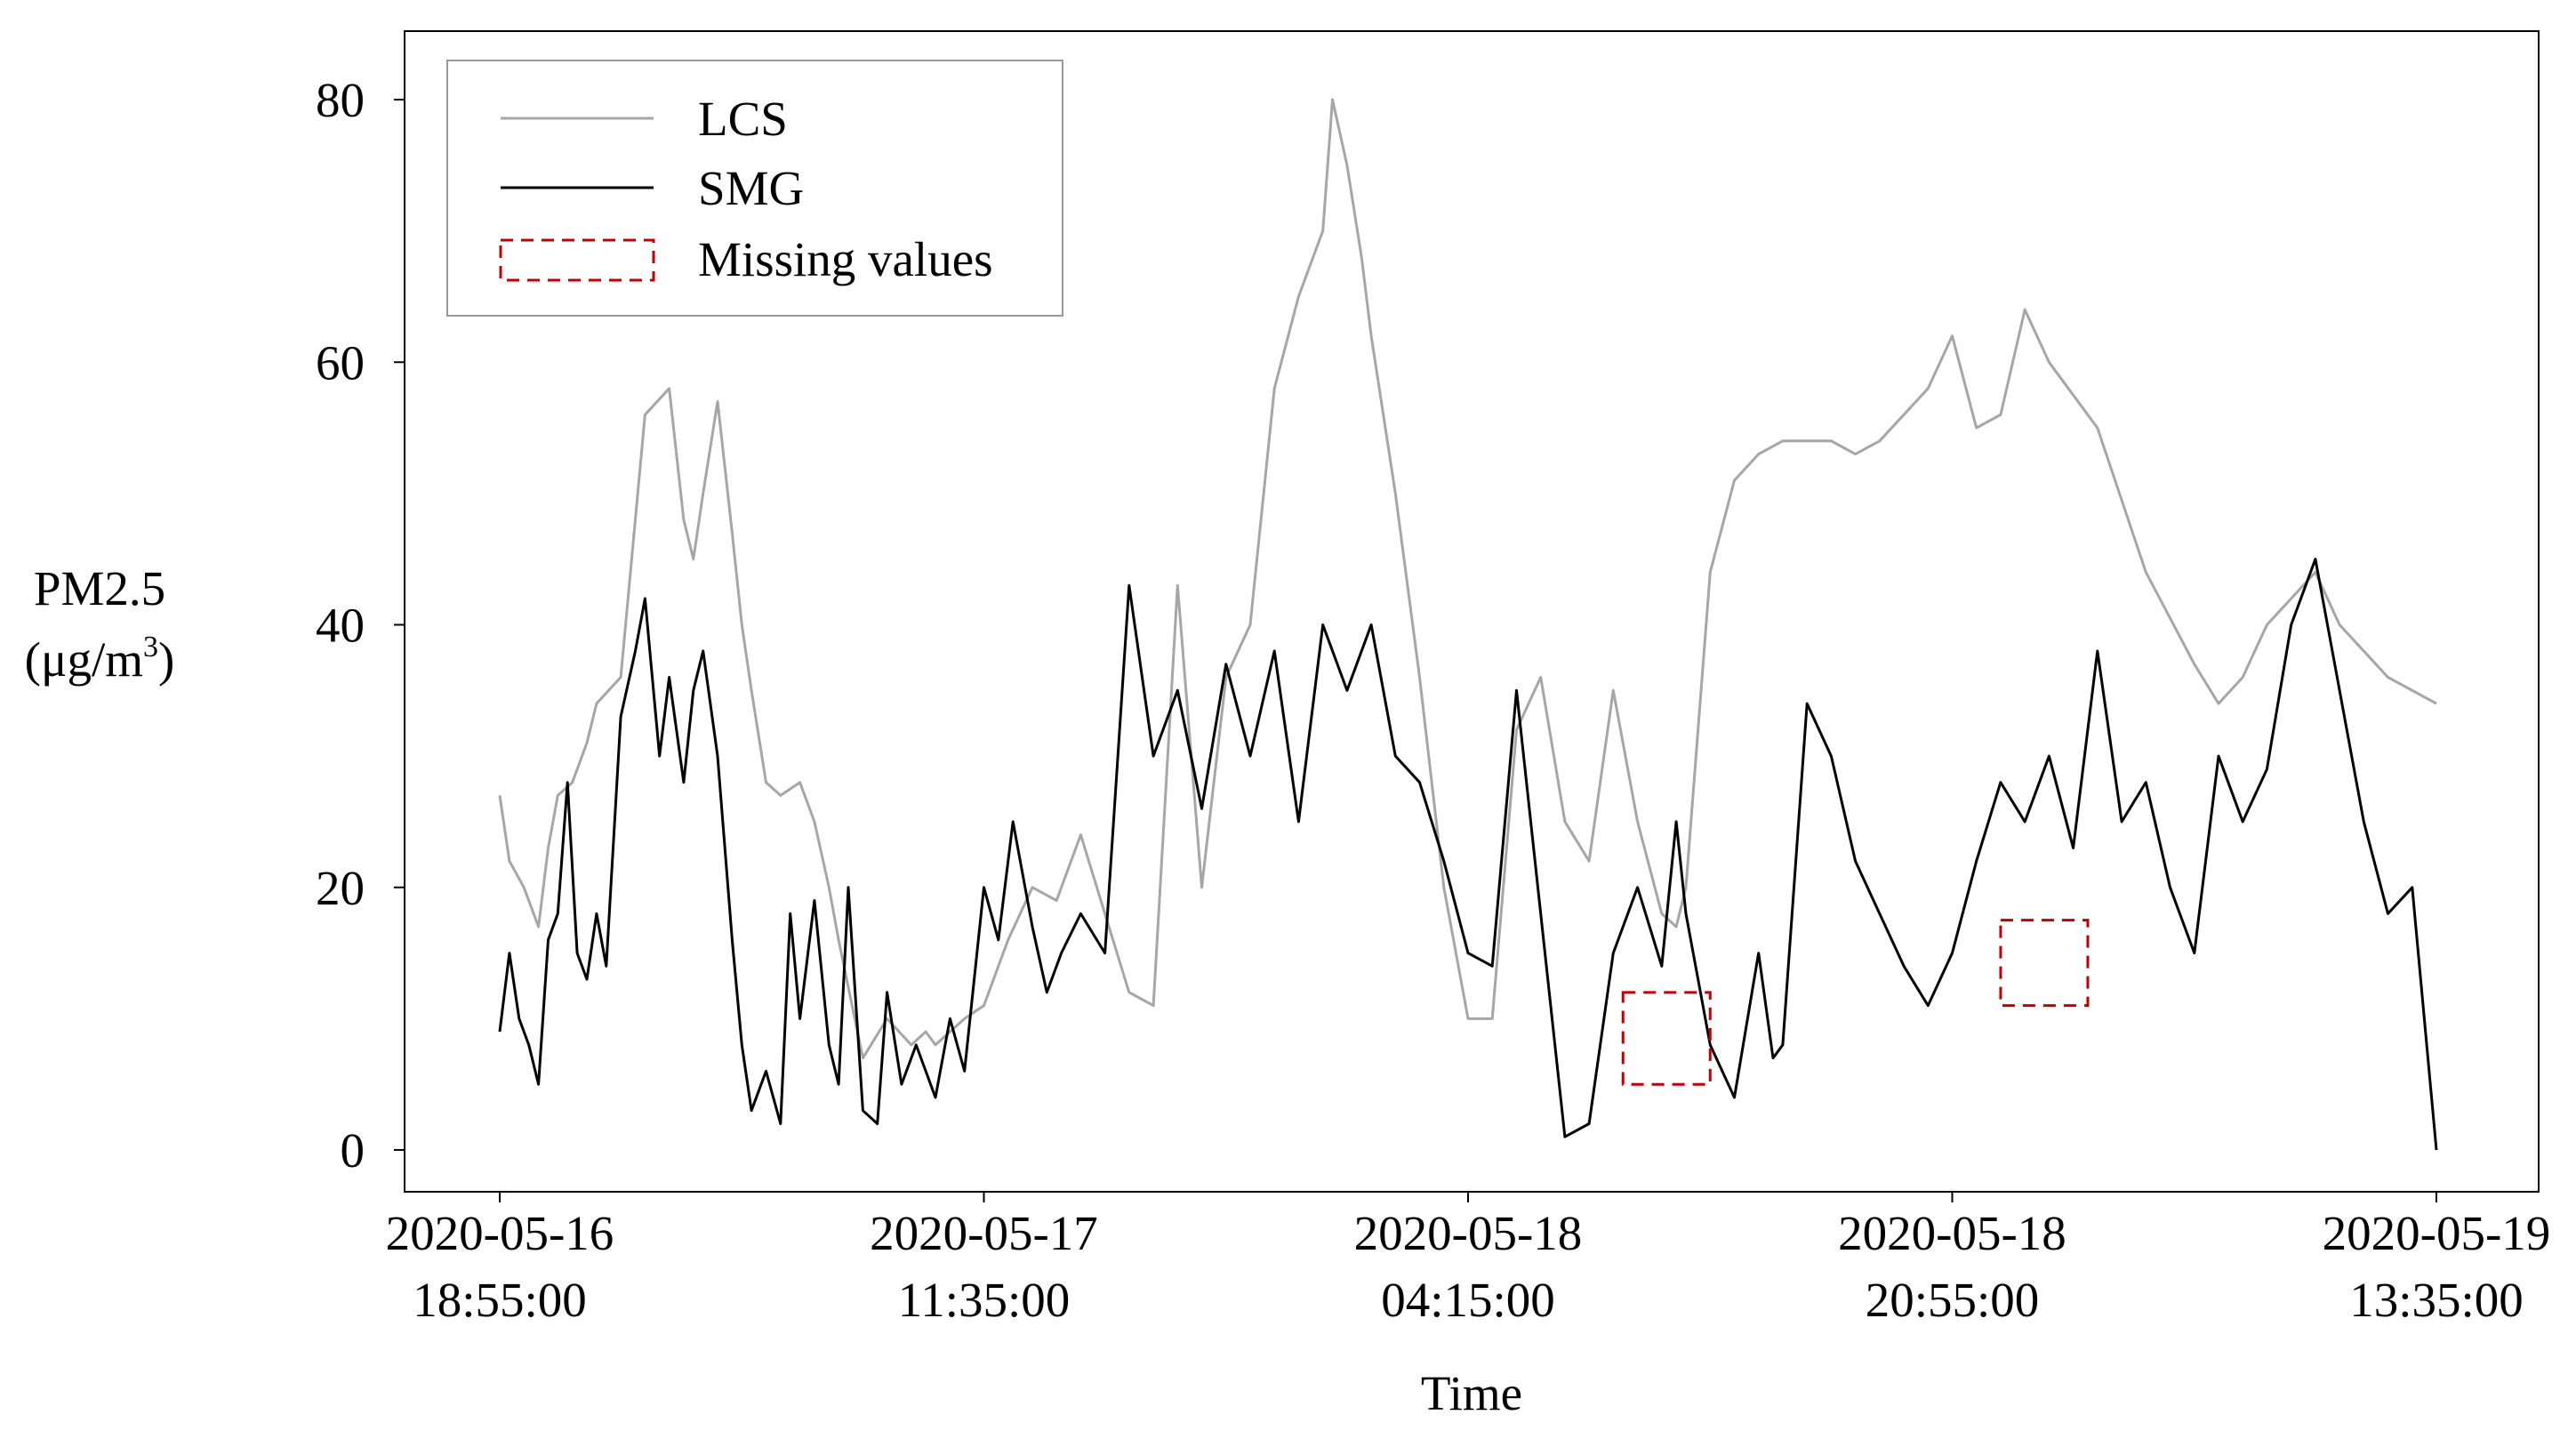 The width and height of the screenshot is (2576, 1431). Describe the element at coordinates (99, 588) in the screenshot. I see `y-axis-title-line1: PM2.5` at that location.